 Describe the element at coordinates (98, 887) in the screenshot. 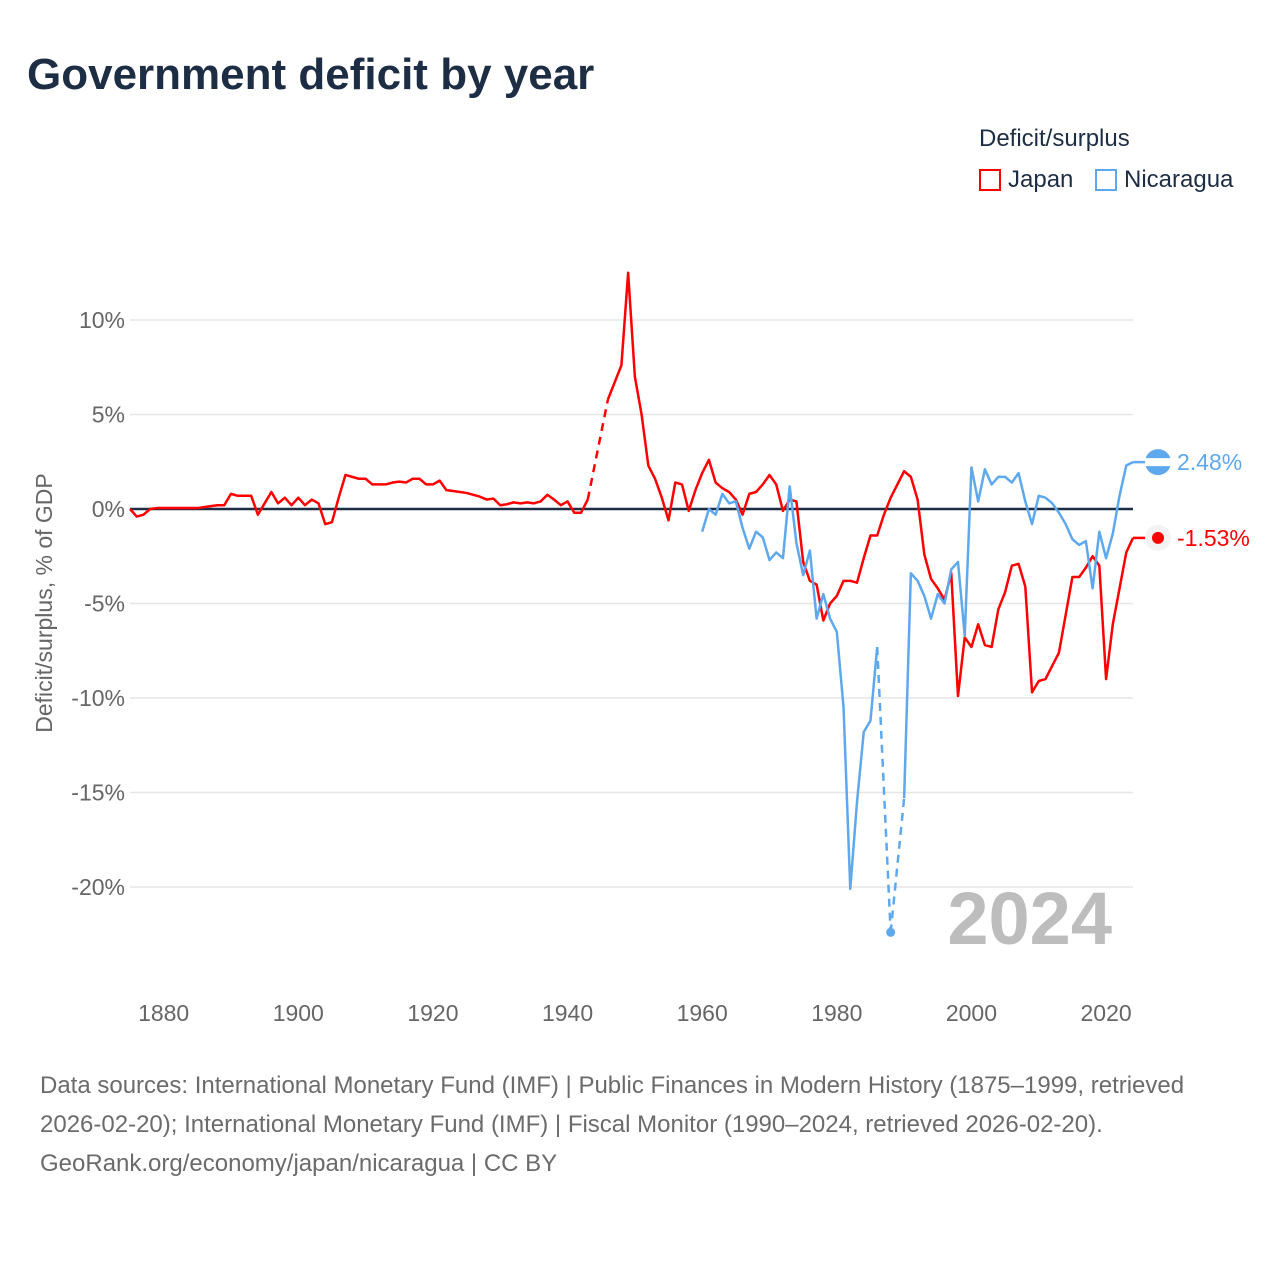

I see `y-tick-label: -20%` at that location.